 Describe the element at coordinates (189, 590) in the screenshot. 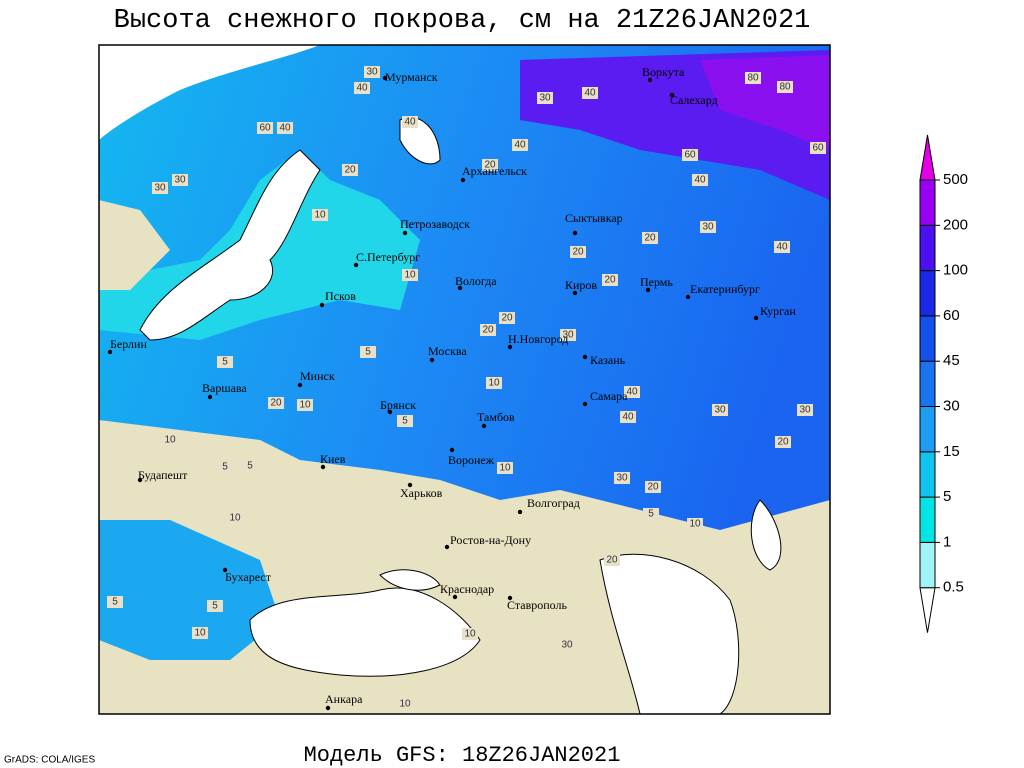

I see `balkan-snow` at that location.